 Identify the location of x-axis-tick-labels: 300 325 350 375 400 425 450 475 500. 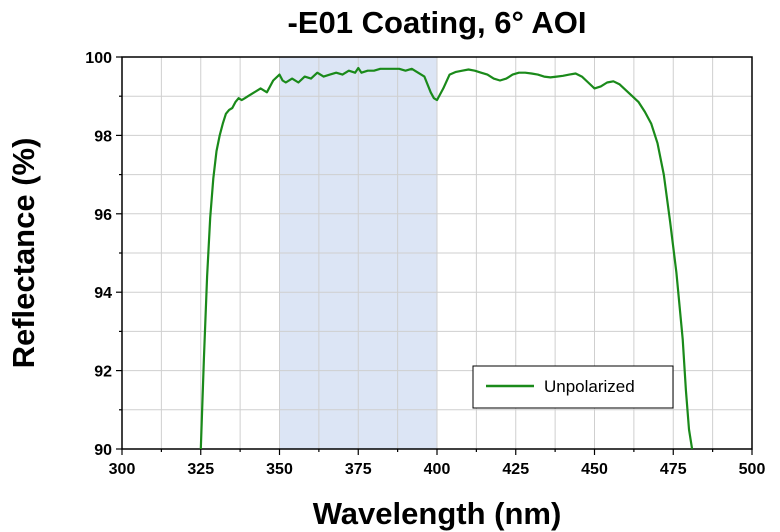
(437, 469).